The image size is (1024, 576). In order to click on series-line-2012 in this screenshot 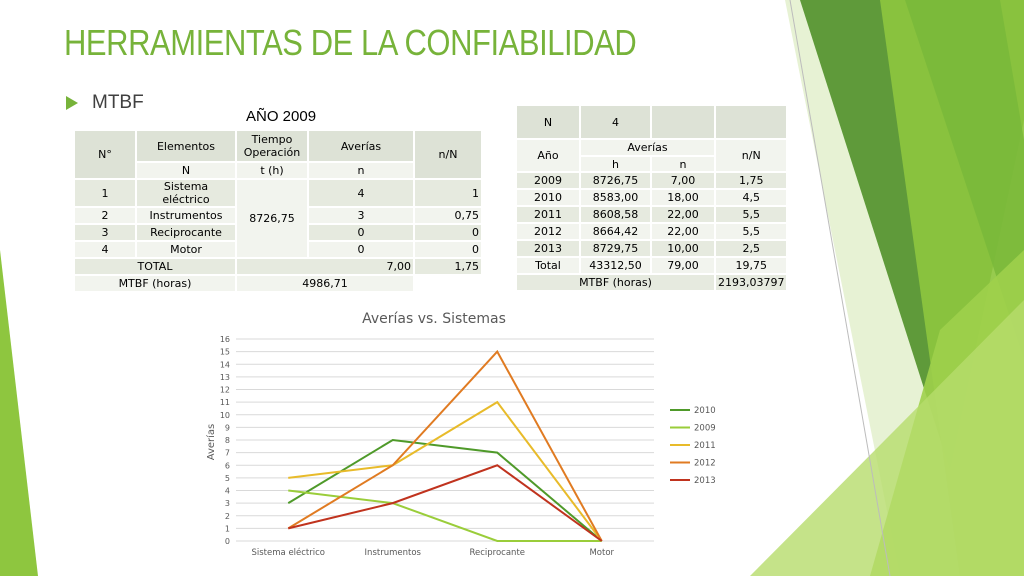, I will do `click(445, 445)`.